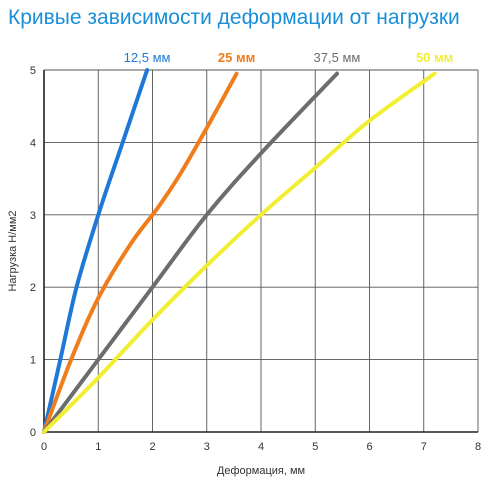 The image size is (500, 500). I want to click on x-tick-label: 0, so click(44, 447).